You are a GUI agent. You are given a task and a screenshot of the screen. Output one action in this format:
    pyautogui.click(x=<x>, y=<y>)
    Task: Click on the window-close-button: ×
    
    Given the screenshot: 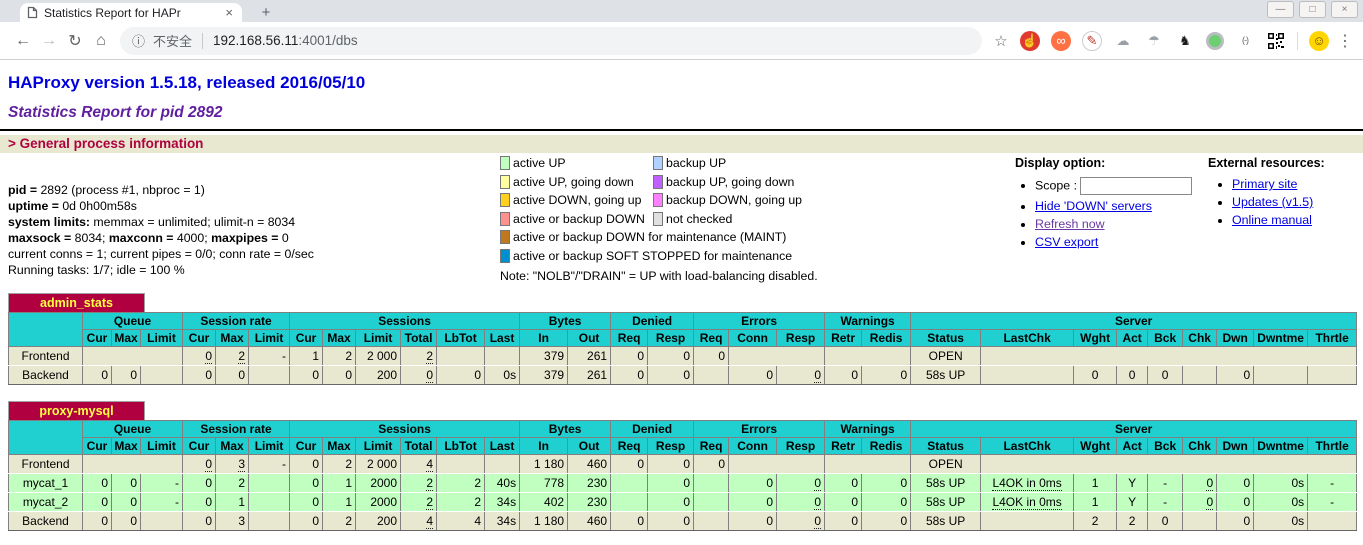 What is the action you would take?
    pyautogui.click(x=1344, y=9)
    